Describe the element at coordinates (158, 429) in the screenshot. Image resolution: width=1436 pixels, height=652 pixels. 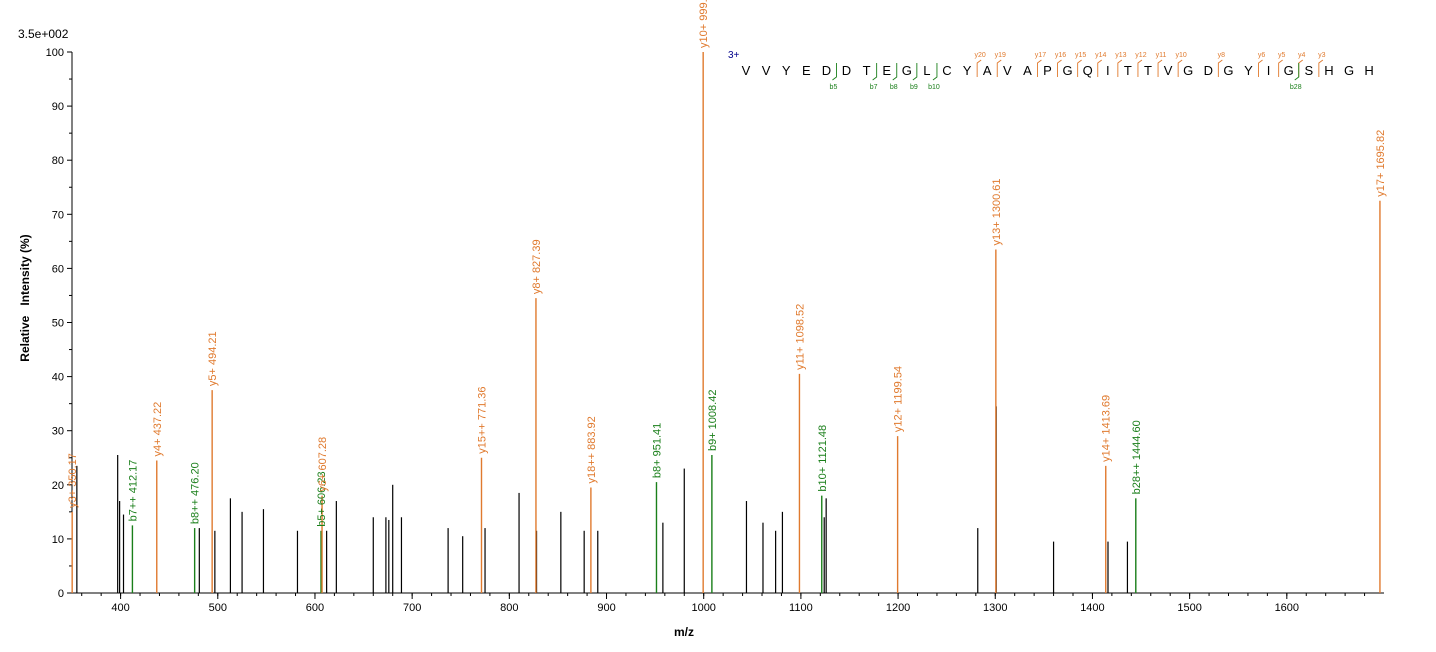
I see `peak-label: y4+ 437.22` at that location.